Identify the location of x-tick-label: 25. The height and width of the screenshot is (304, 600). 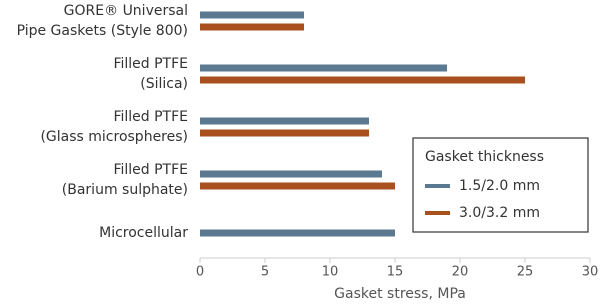
(525, 272).